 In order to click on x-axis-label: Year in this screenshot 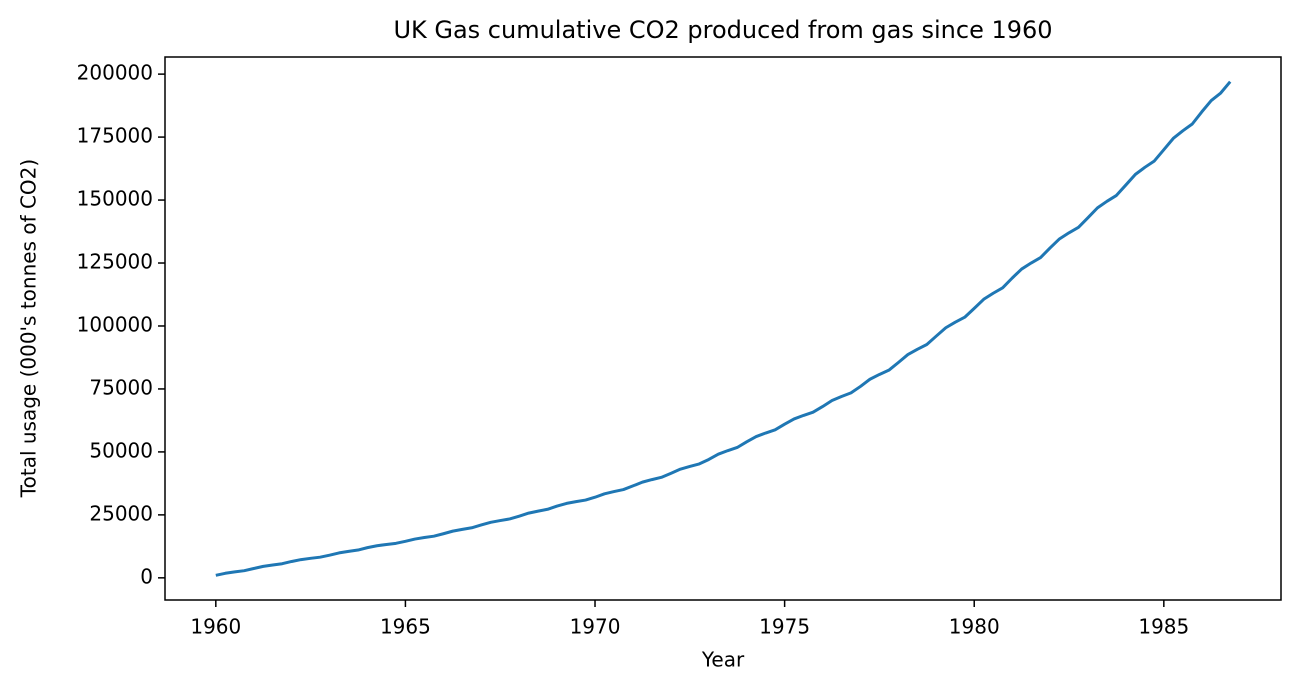, I will do `click(723, 660)`.